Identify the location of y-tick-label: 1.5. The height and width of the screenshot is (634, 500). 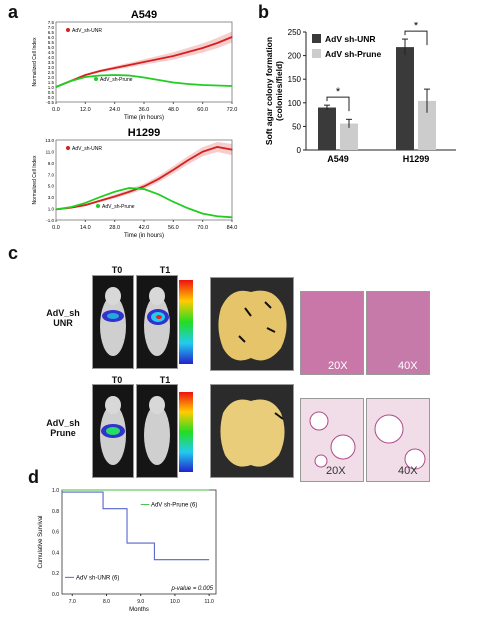
(51, 82).